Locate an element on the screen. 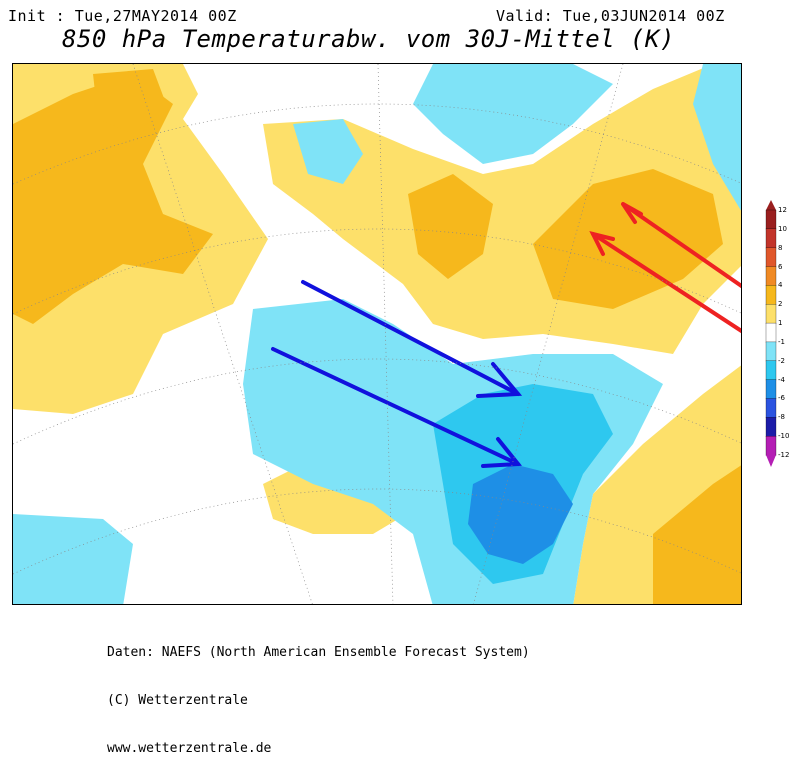 Image resolution: width=804 pixels, height=773 pixels. scale-label: -1 is located at coordinates (781, 341).